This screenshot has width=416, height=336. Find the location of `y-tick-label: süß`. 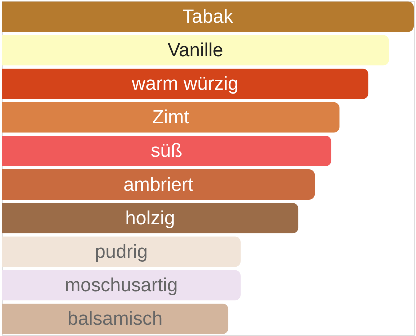

y-tick-label: süß is located at coordinates (166, 151).